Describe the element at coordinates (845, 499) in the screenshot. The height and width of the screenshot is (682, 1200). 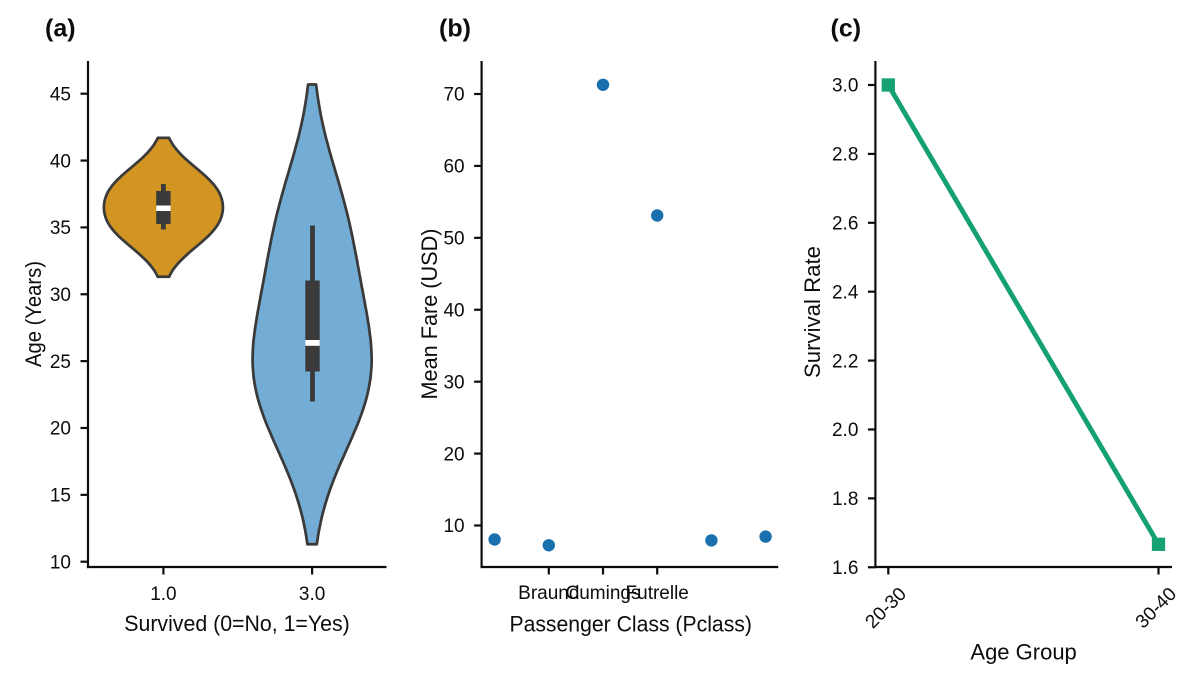
I see `svg-text: 1.8` at that location.